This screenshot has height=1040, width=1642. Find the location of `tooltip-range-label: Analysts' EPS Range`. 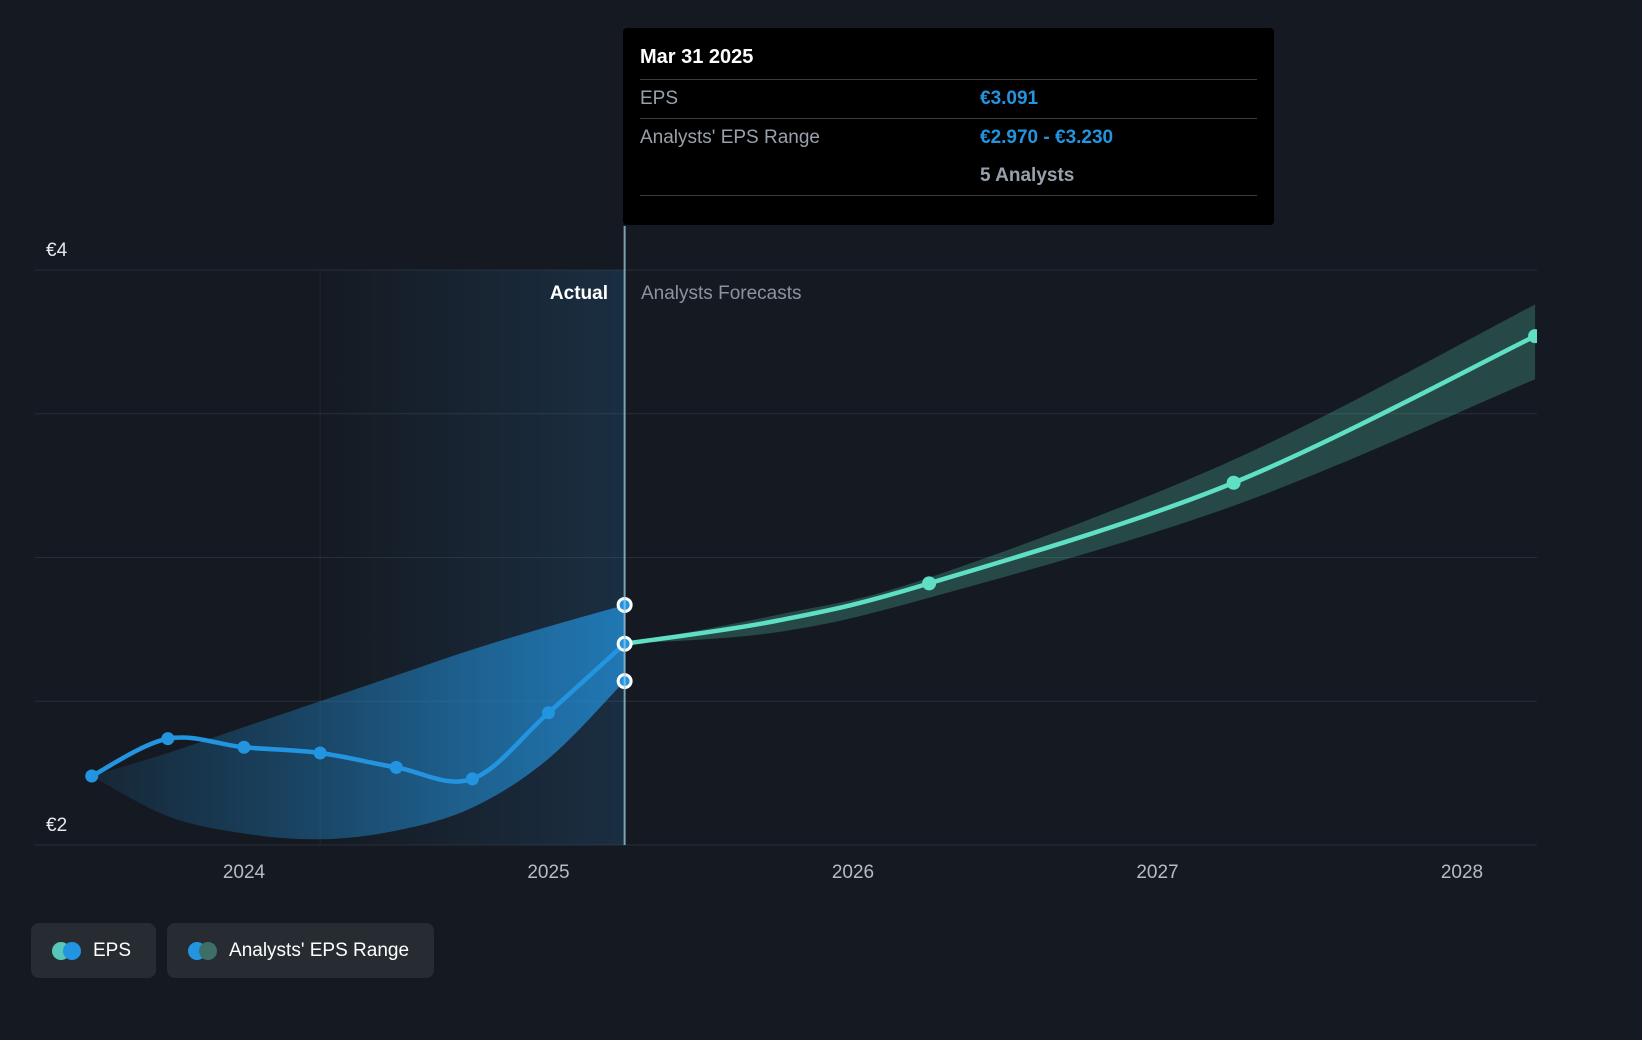

tooltip-range-label: Analysts' EPS Range is located at coordinates (730, 137).